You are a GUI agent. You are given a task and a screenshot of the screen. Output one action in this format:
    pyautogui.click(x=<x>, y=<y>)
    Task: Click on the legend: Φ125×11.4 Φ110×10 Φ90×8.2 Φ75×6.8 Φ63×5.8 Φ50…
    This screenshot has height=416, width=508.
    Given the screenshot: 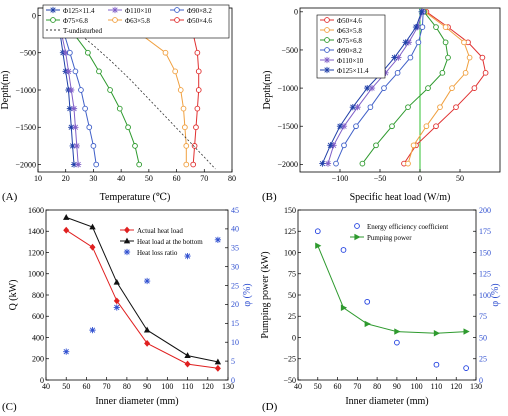 What is the action you would take?
    pyautogui.click(x=136, y=21)
    